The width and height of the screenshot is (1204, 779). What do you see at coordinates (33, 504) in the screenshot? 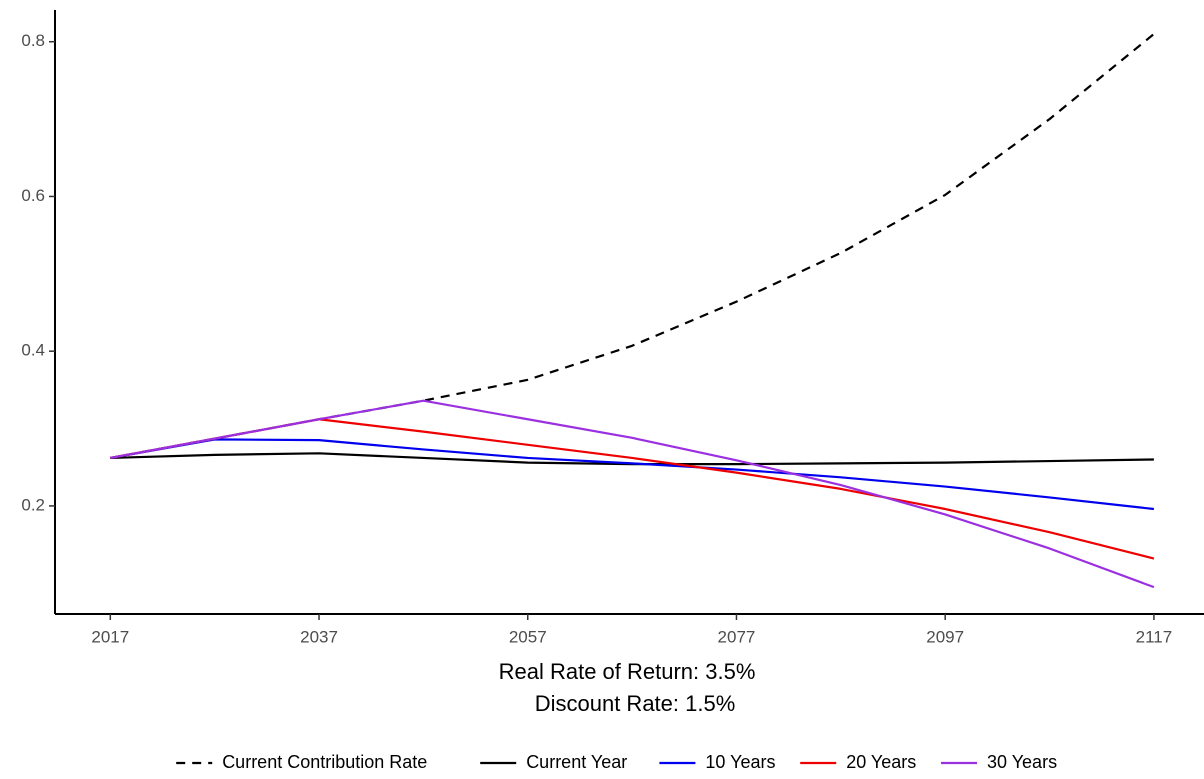
I see `y-tick-label: 0.2` at bounding box center [33, 504].